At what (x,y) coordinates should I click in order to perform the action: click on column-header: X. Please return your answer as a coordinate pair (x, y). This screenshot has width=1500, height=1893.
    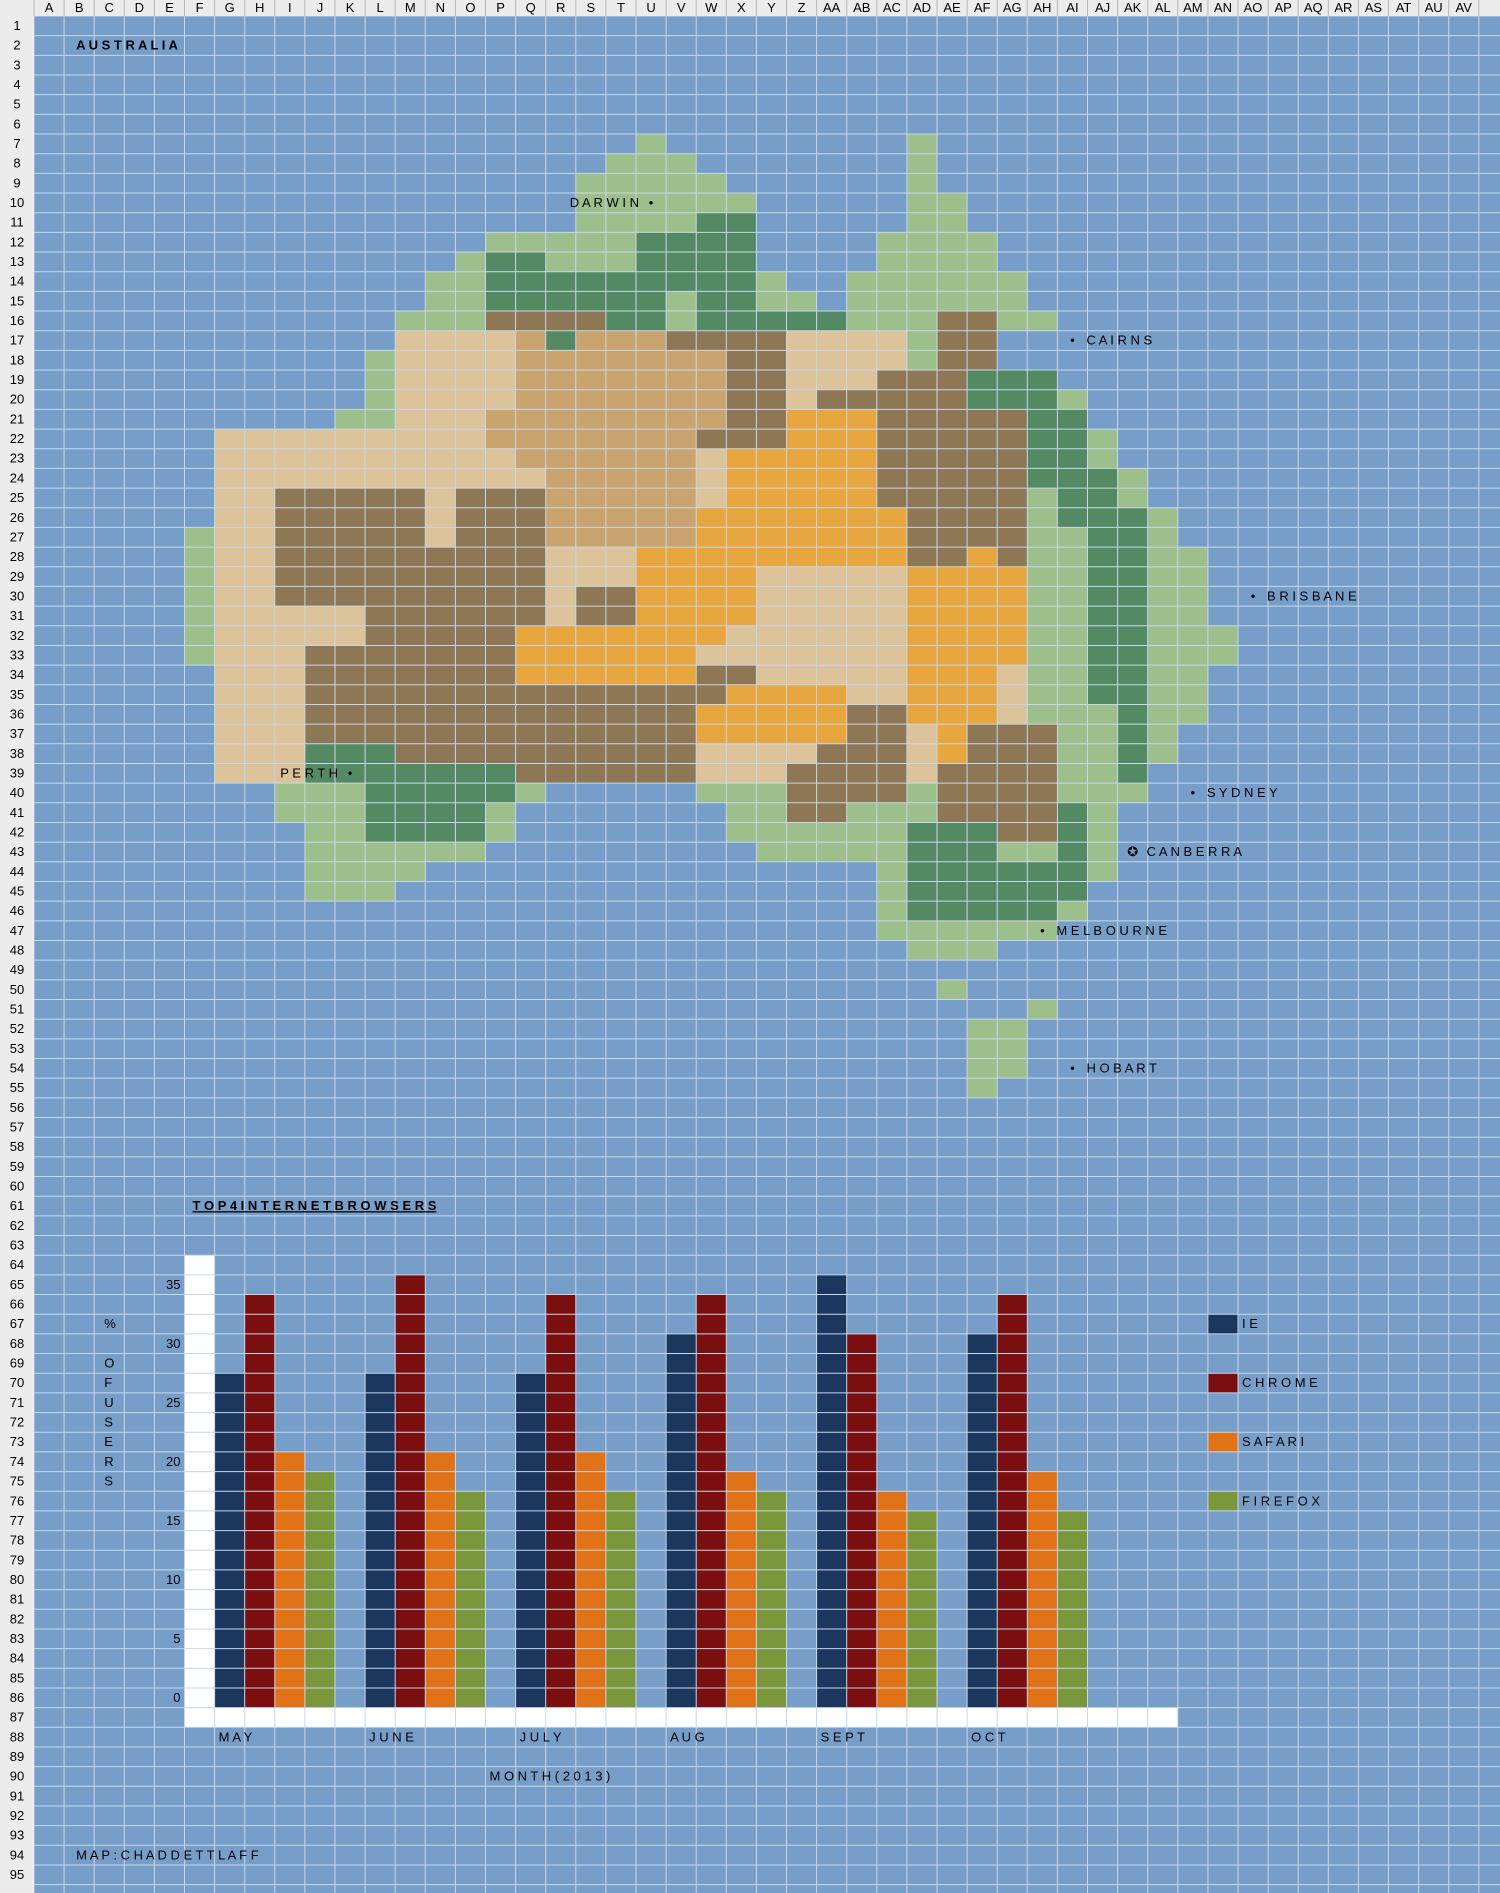
    Looking at the image, I should click on (741, 7).